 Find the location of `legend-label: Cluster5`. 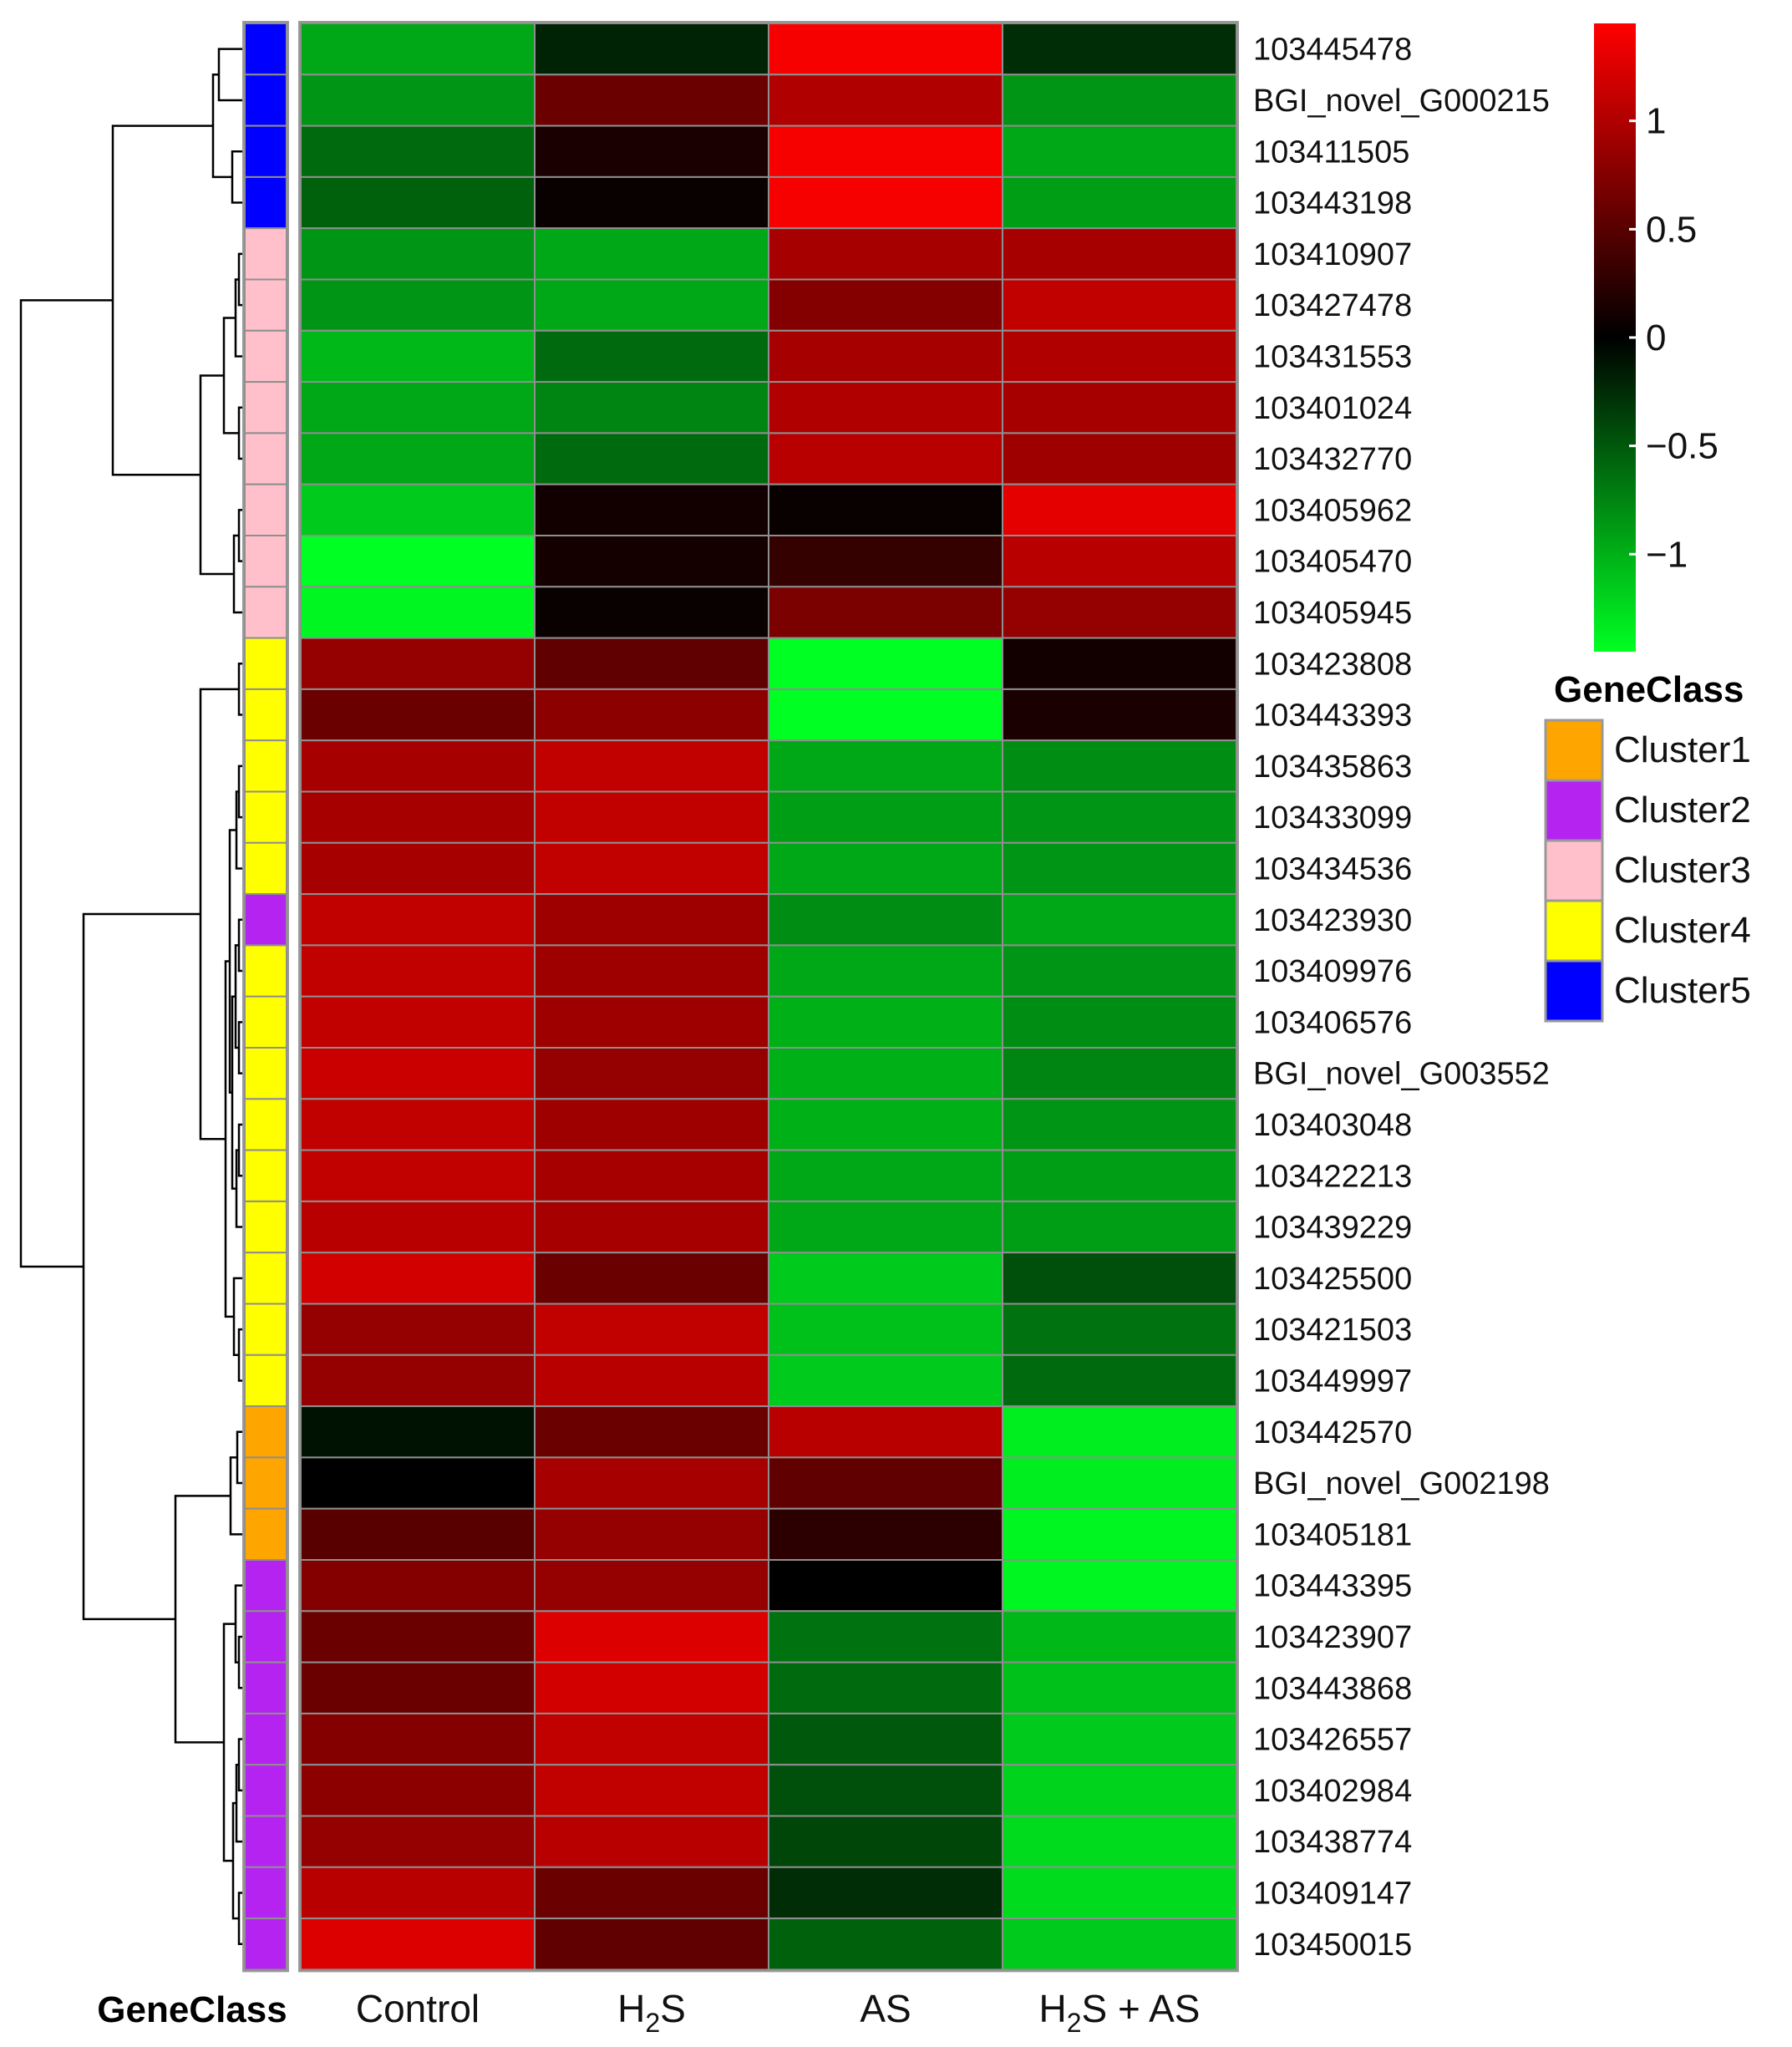

legend-label: Cluster5 is located at coordinates (1683, 990).